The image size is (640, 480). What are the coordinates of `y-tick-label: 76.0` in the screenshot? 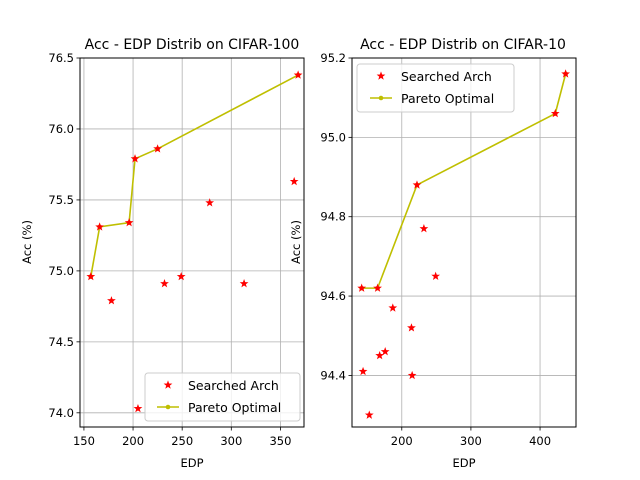 It's located at (61, 129).